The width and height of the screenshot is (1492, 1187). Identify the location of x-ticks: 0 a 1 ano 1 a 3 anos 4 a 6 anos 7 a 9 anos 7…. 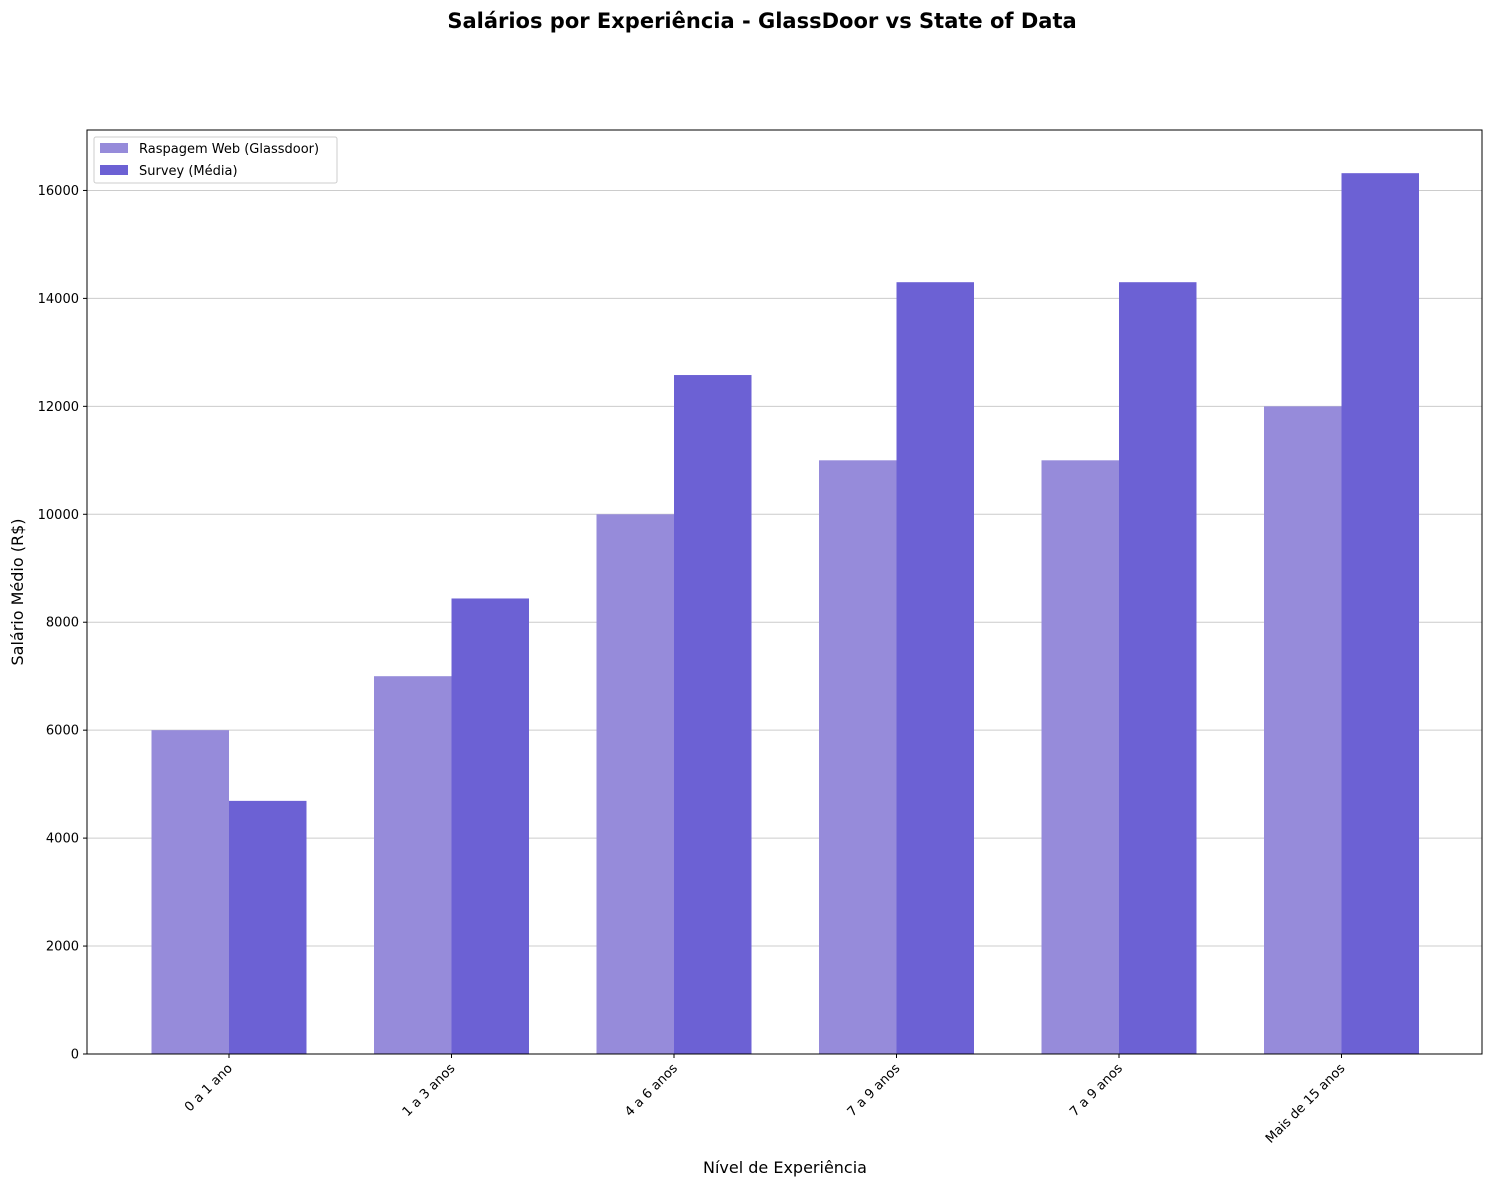
(765, 1100).